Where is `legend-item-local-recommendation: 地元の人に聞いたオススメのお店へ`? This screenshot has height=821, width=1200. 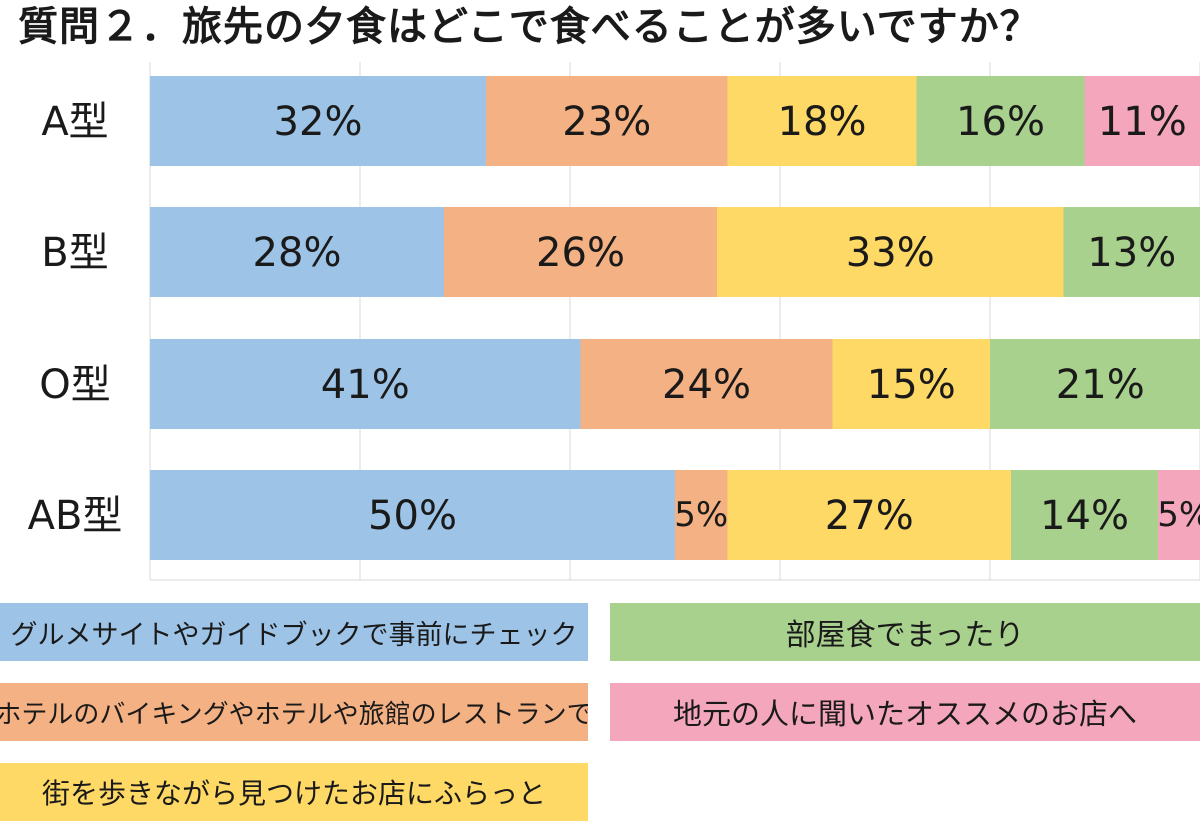
legend-item-local-recommendation: 地元の人に聞いたオススメのお店へ is located at coordinates (905, 712).